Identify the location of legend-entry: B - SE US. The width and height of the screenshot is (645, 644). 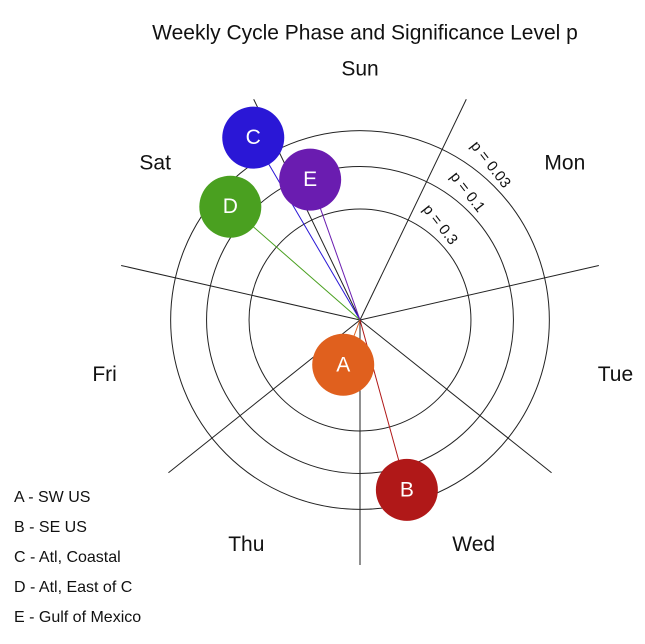
(50, 527).